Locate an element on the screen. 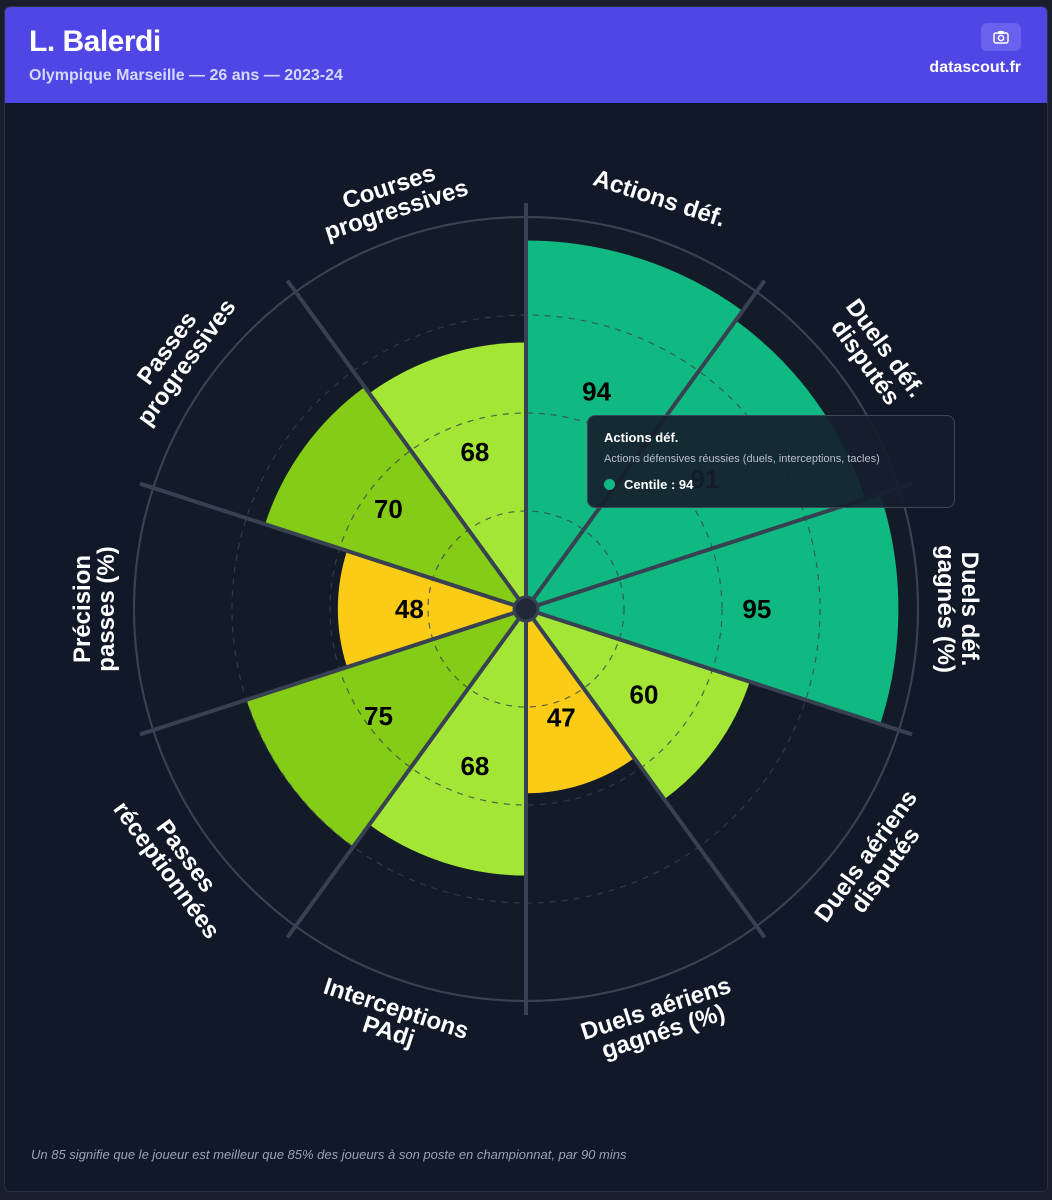 The height and width of the screenshot is (1200, 1052). value-label-2: 95 is located at coordinates (756, 609).